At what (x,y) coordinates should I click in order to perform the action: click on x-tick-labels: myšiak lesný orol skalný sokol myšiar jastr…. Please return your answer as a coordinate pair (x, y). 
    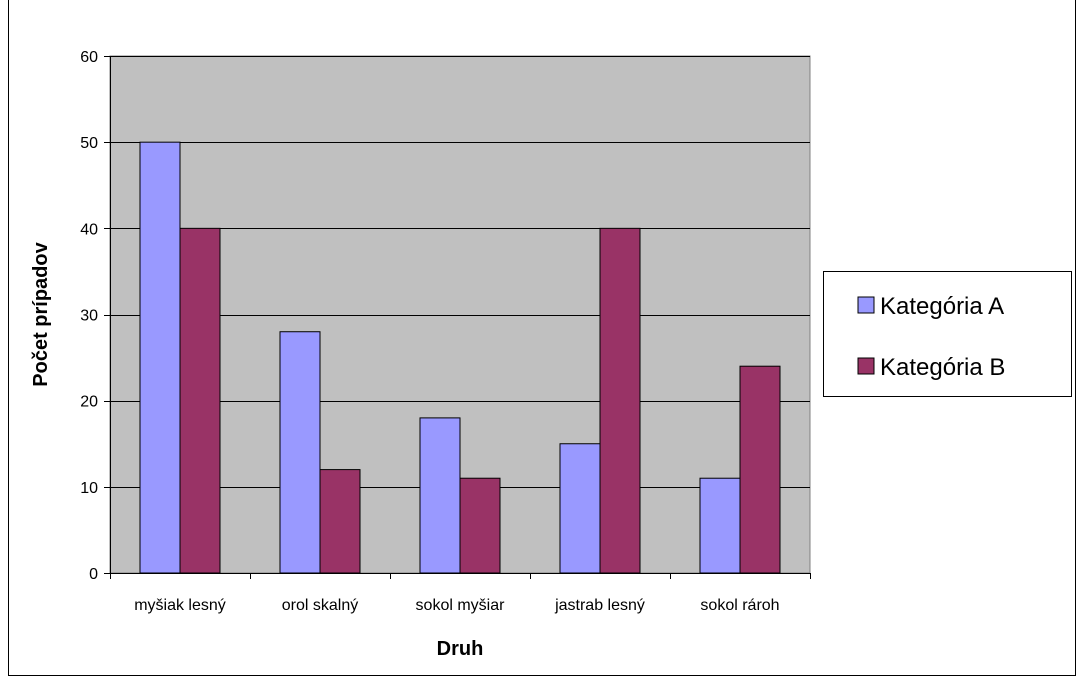
    Looking at the image, I should click on (456, 605).